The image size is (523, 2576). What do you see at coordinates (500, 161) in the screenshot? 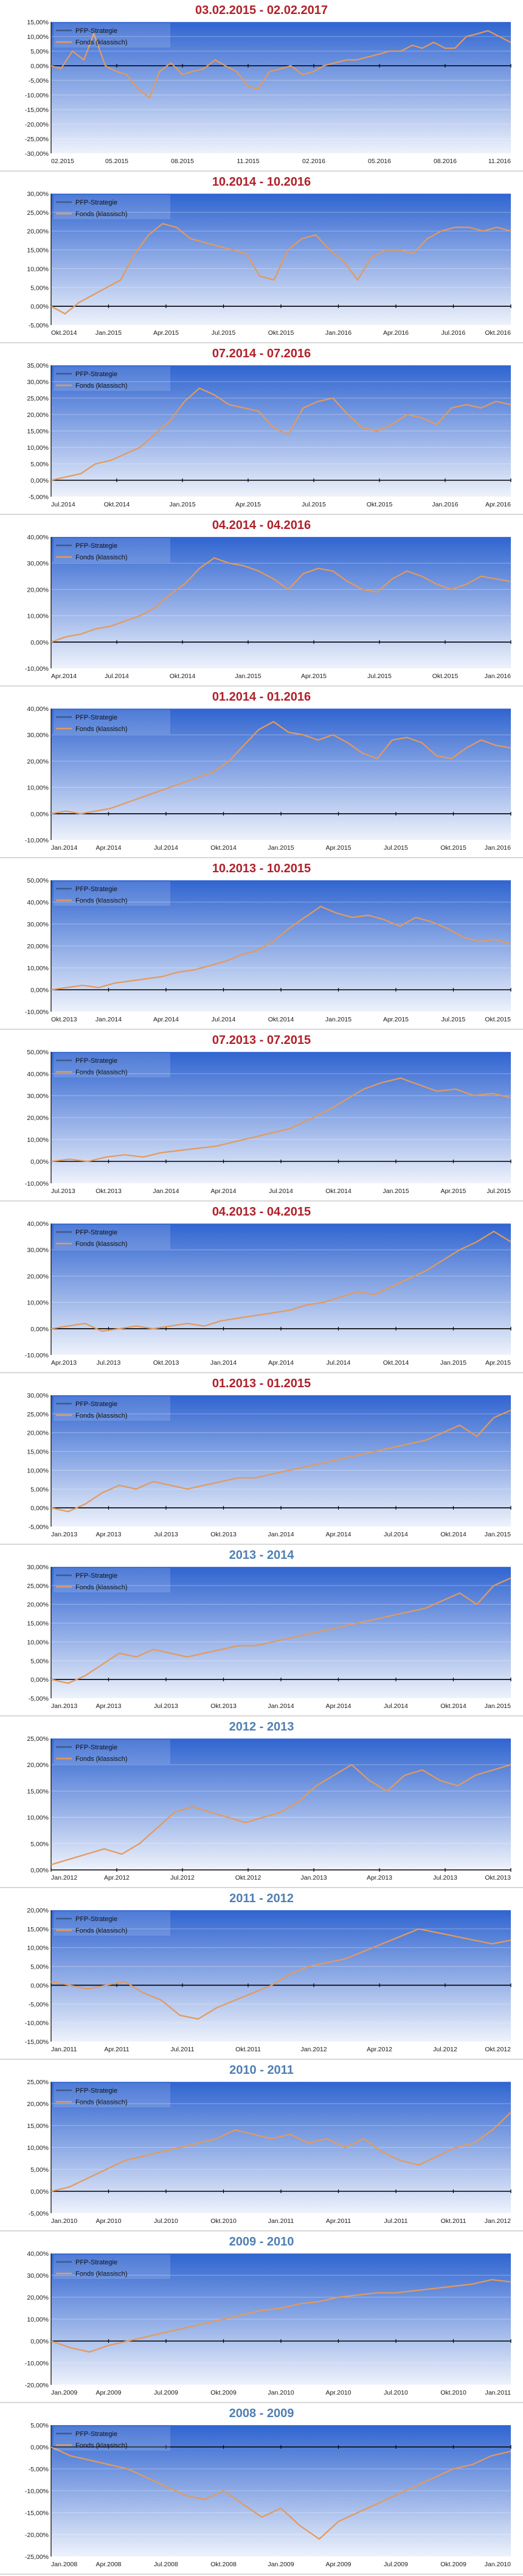
I see `x-tick-label: 11.2016` at bounding box center [500, 161].